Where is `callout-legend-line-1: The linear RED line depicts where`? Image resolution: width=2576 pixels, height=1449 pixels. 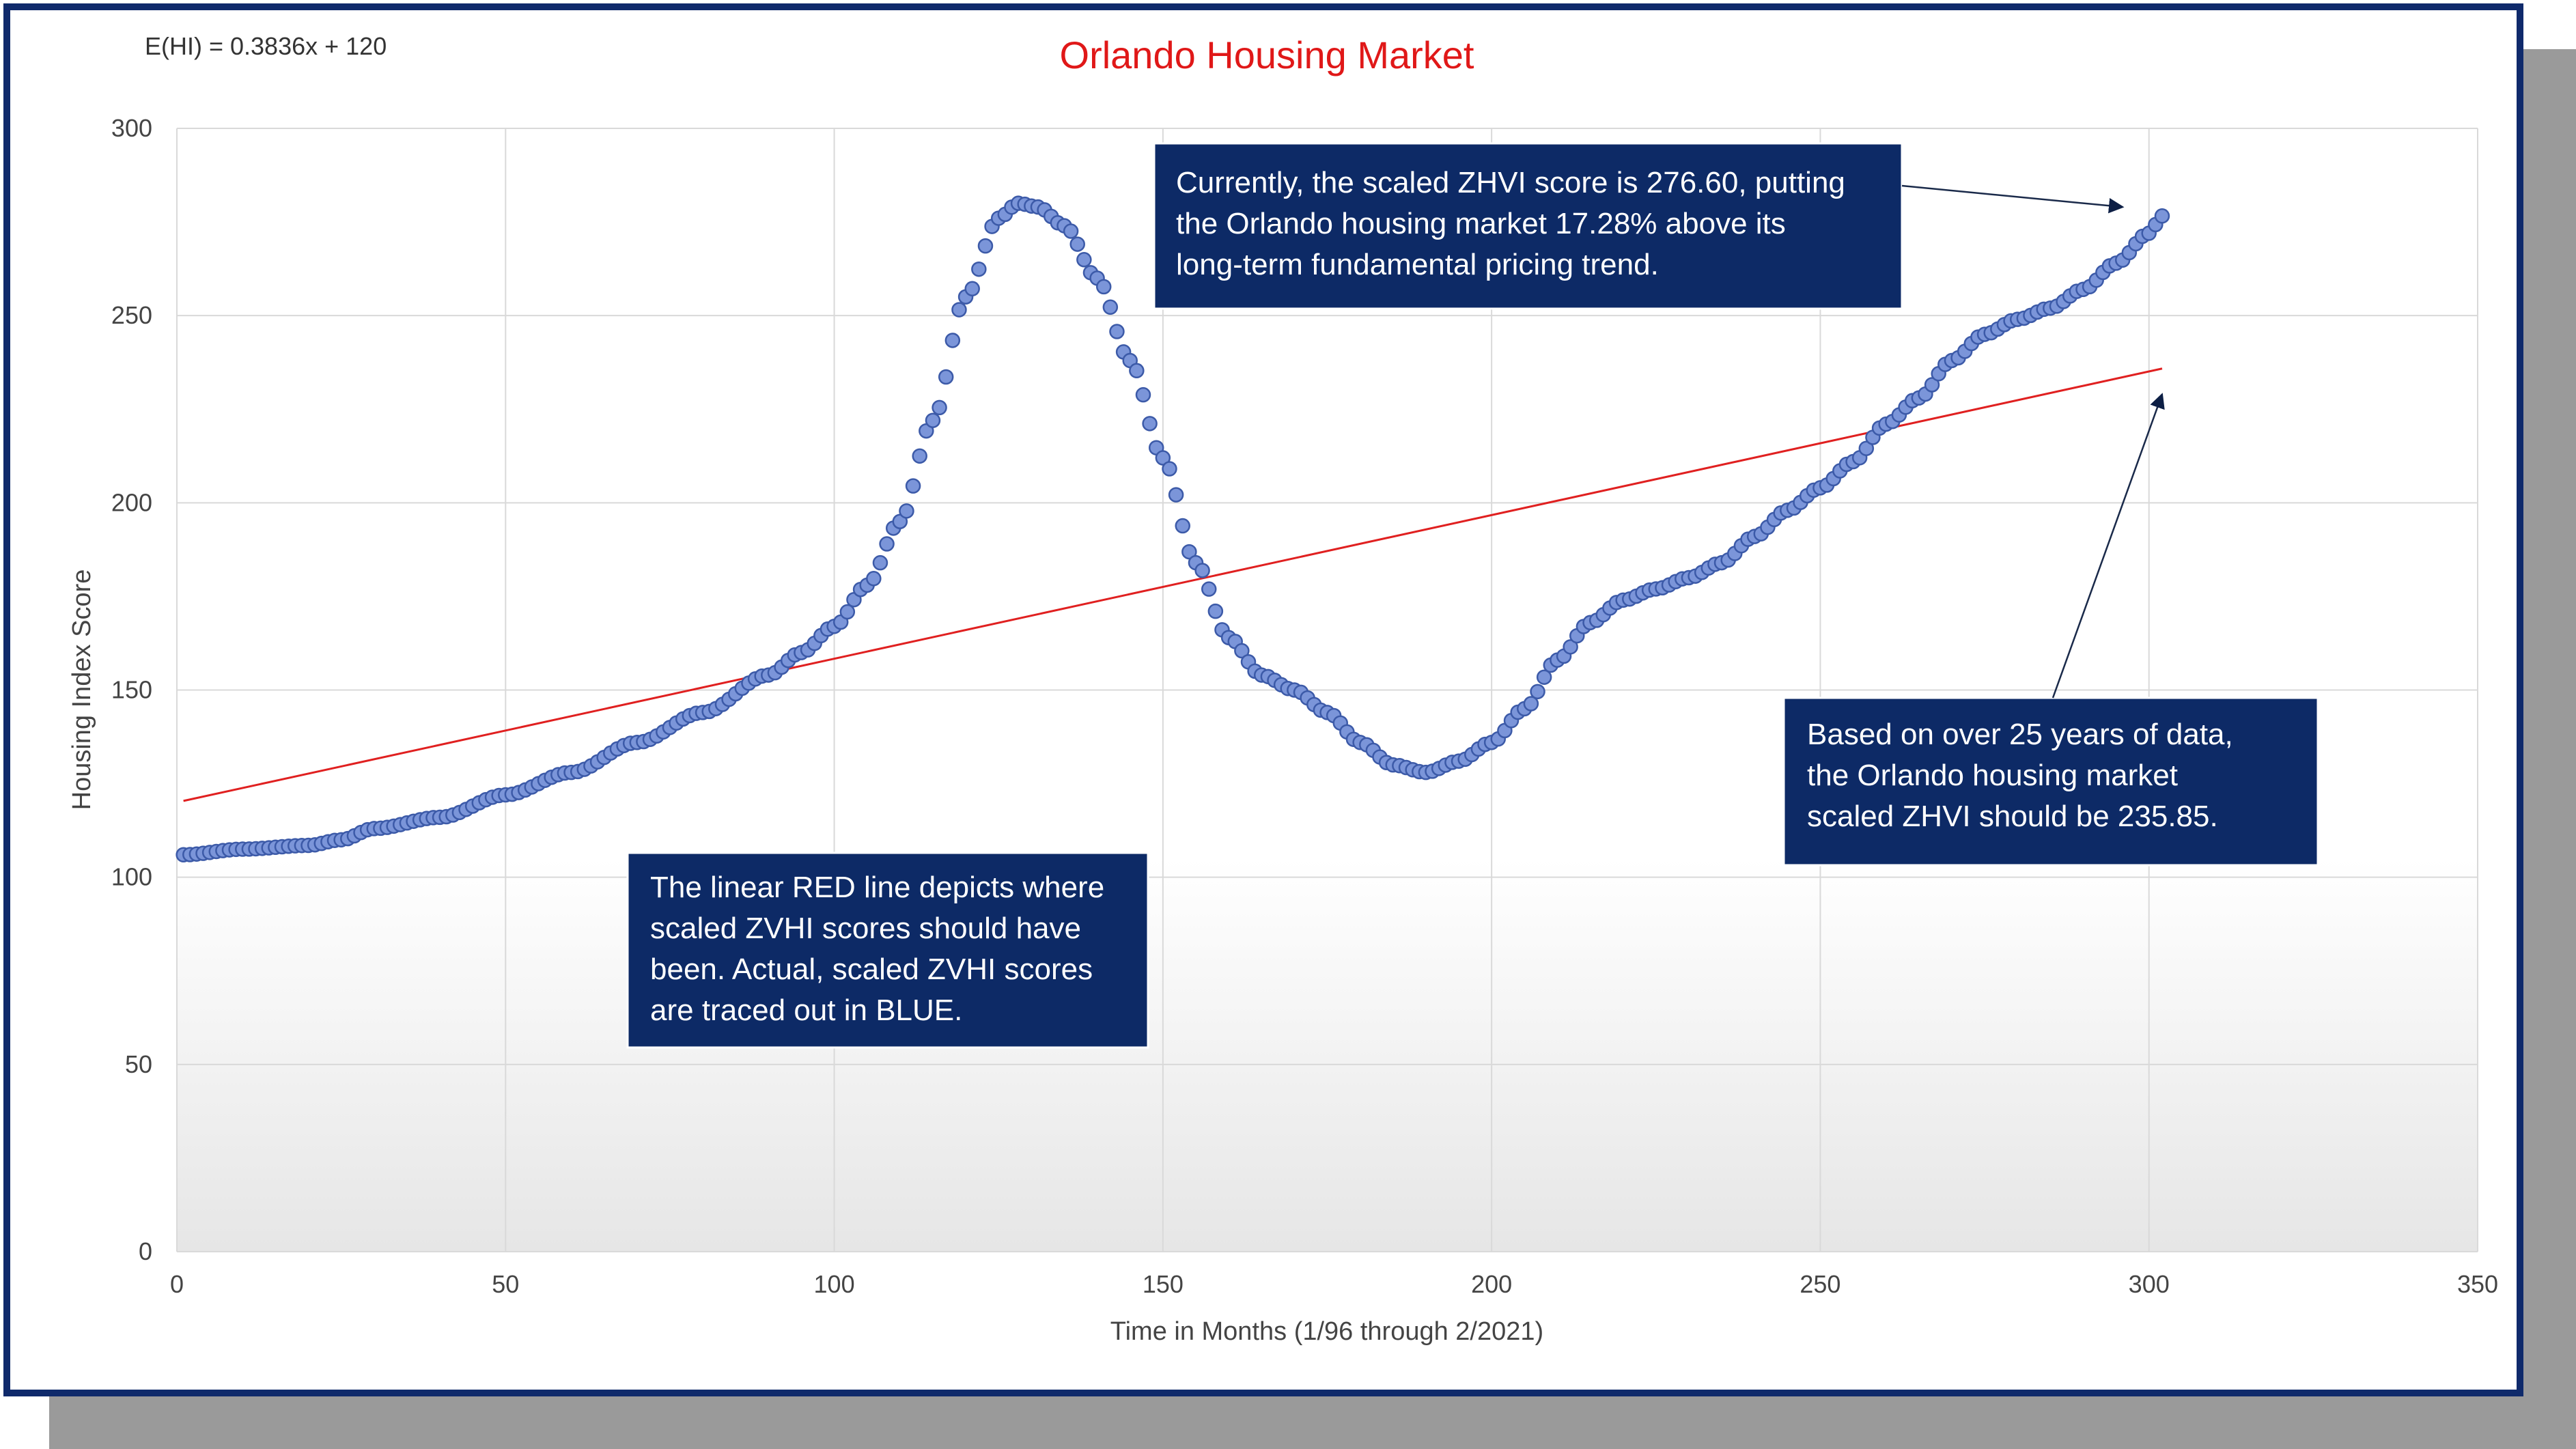
callout-legend-line-1: The linear RED line depicts where is located at coordinates (877, 887).